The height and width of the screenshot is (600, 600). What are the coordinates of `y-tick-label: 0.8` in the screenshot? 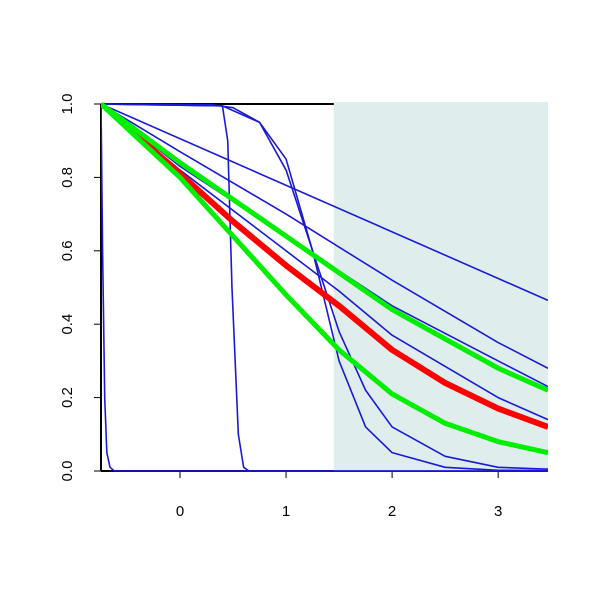 It's located at (67, 177).